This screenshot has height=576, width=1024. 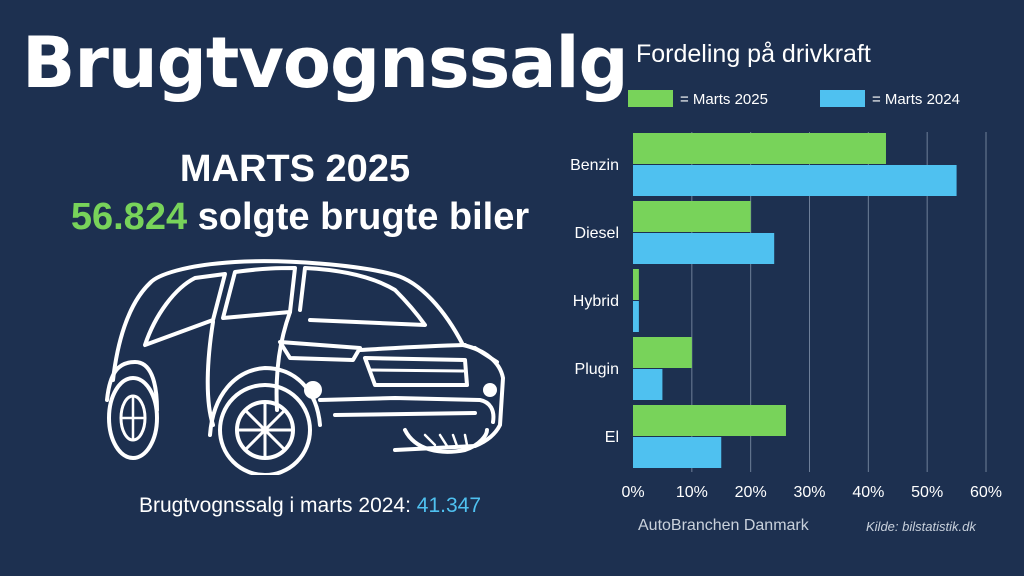 I want to click on previous-year-label: Brugtvognssalg i marts 2024:, so click(x=277, y=505).